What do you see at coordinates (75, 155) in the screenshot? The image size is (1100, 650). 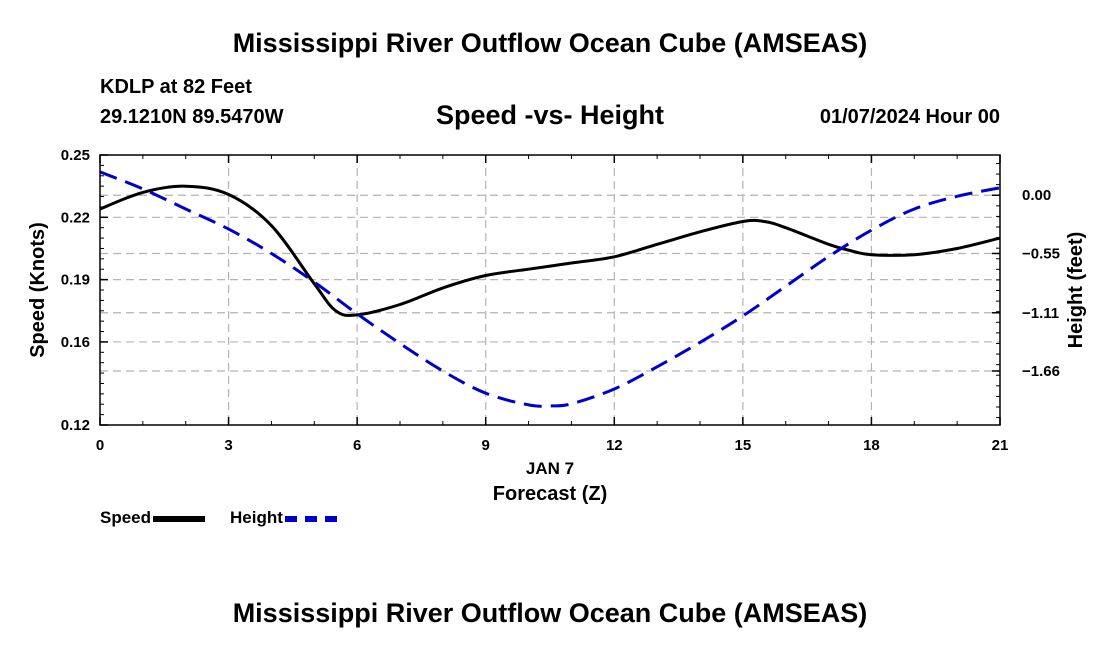 I see `y-tick-label: 0.25` at bounding box center [75, 155].